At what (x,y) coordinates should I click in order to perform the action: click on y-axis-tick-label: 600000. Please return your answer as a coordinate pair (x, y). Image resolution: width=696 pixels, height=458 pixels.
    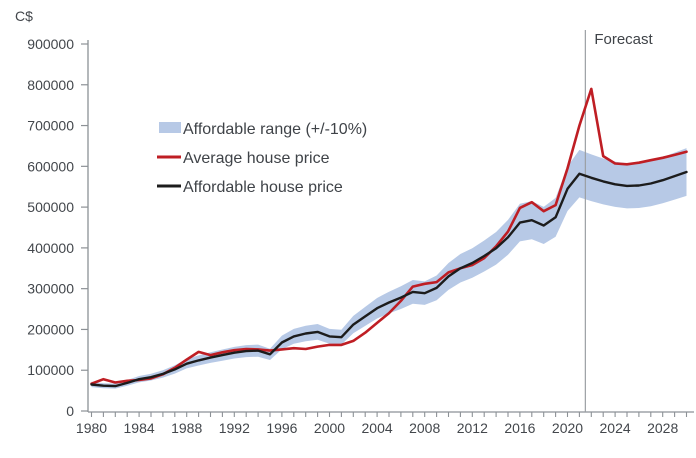
    Looking at the image, I should click on (50, 166).